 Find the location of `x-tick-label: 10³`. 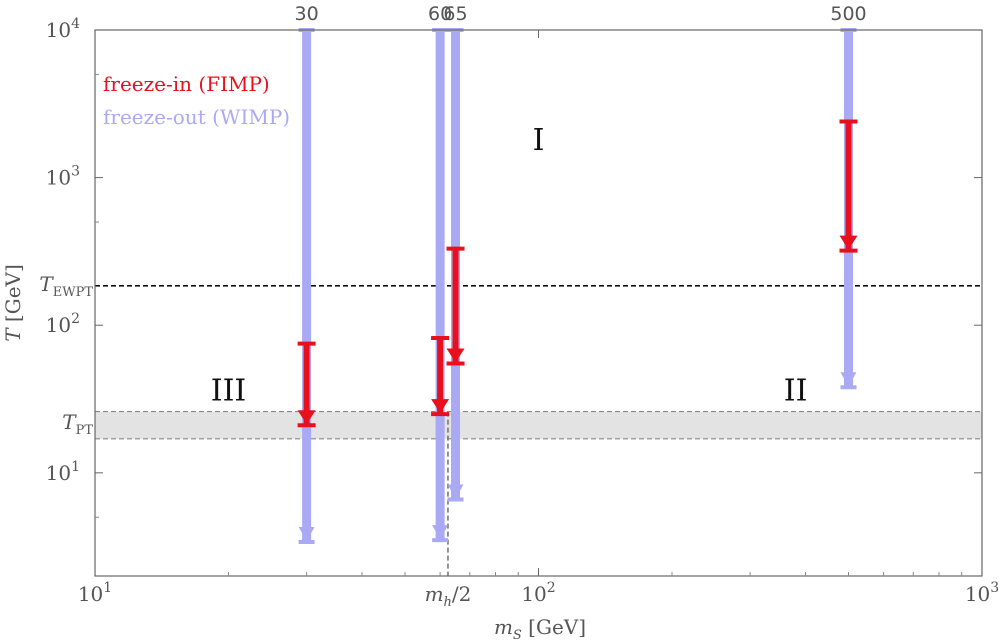

x-tick-label: 10³ is located at coordinates (982, 593).